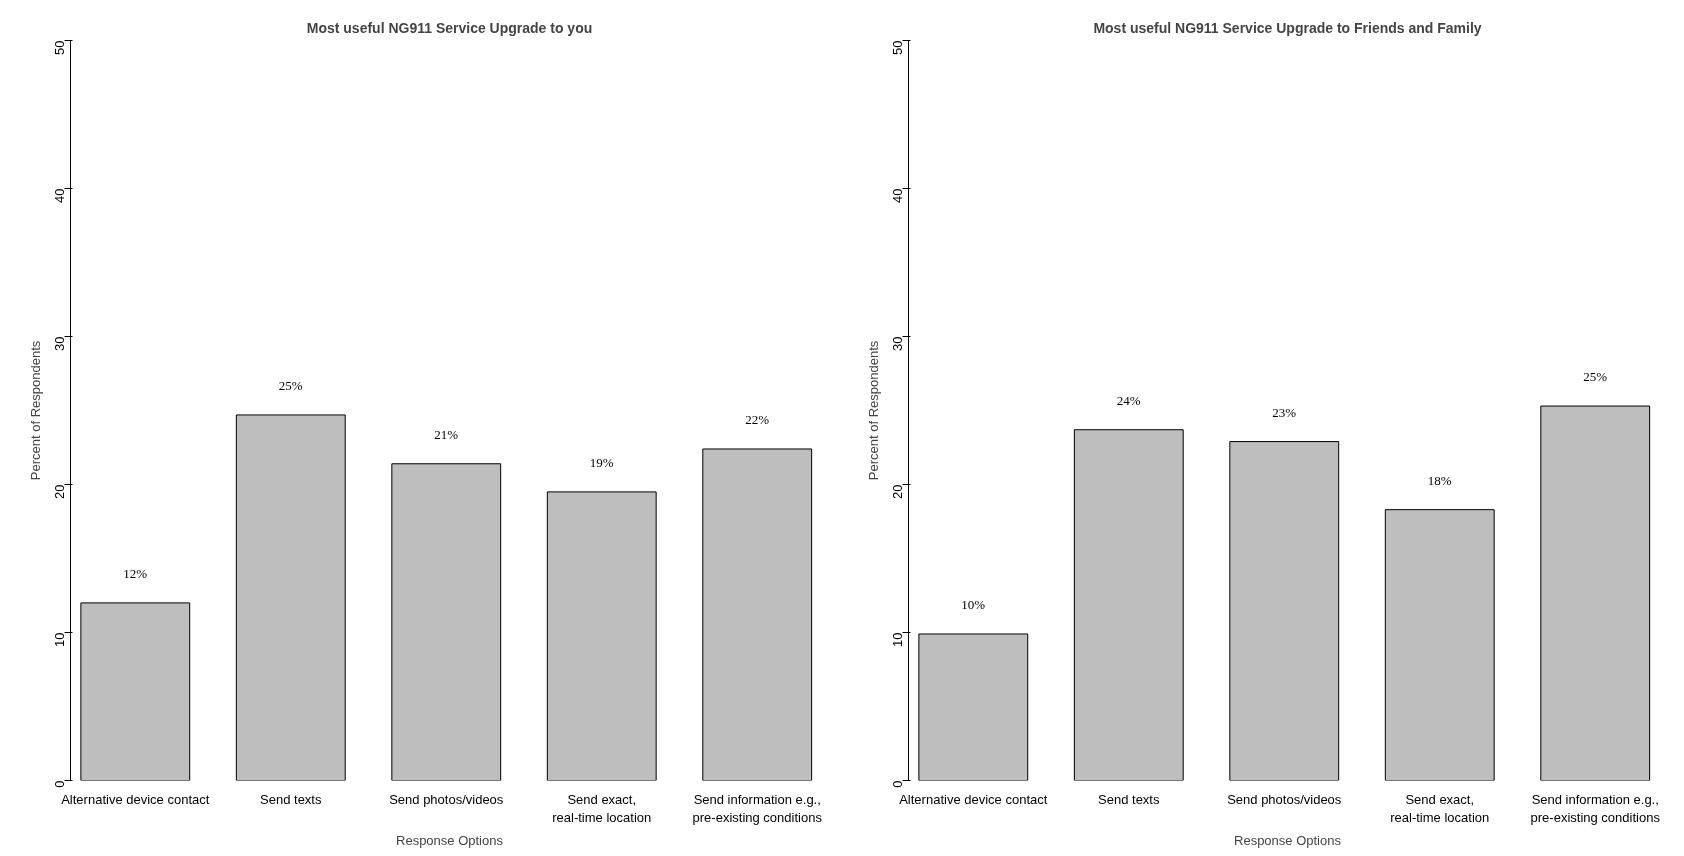 The height and width of the screenshot is (856, 1684). What do you see at coordinates (601, 462) in the screenshot?
I see `data-label: 19%` at bounding box center [601, 462].